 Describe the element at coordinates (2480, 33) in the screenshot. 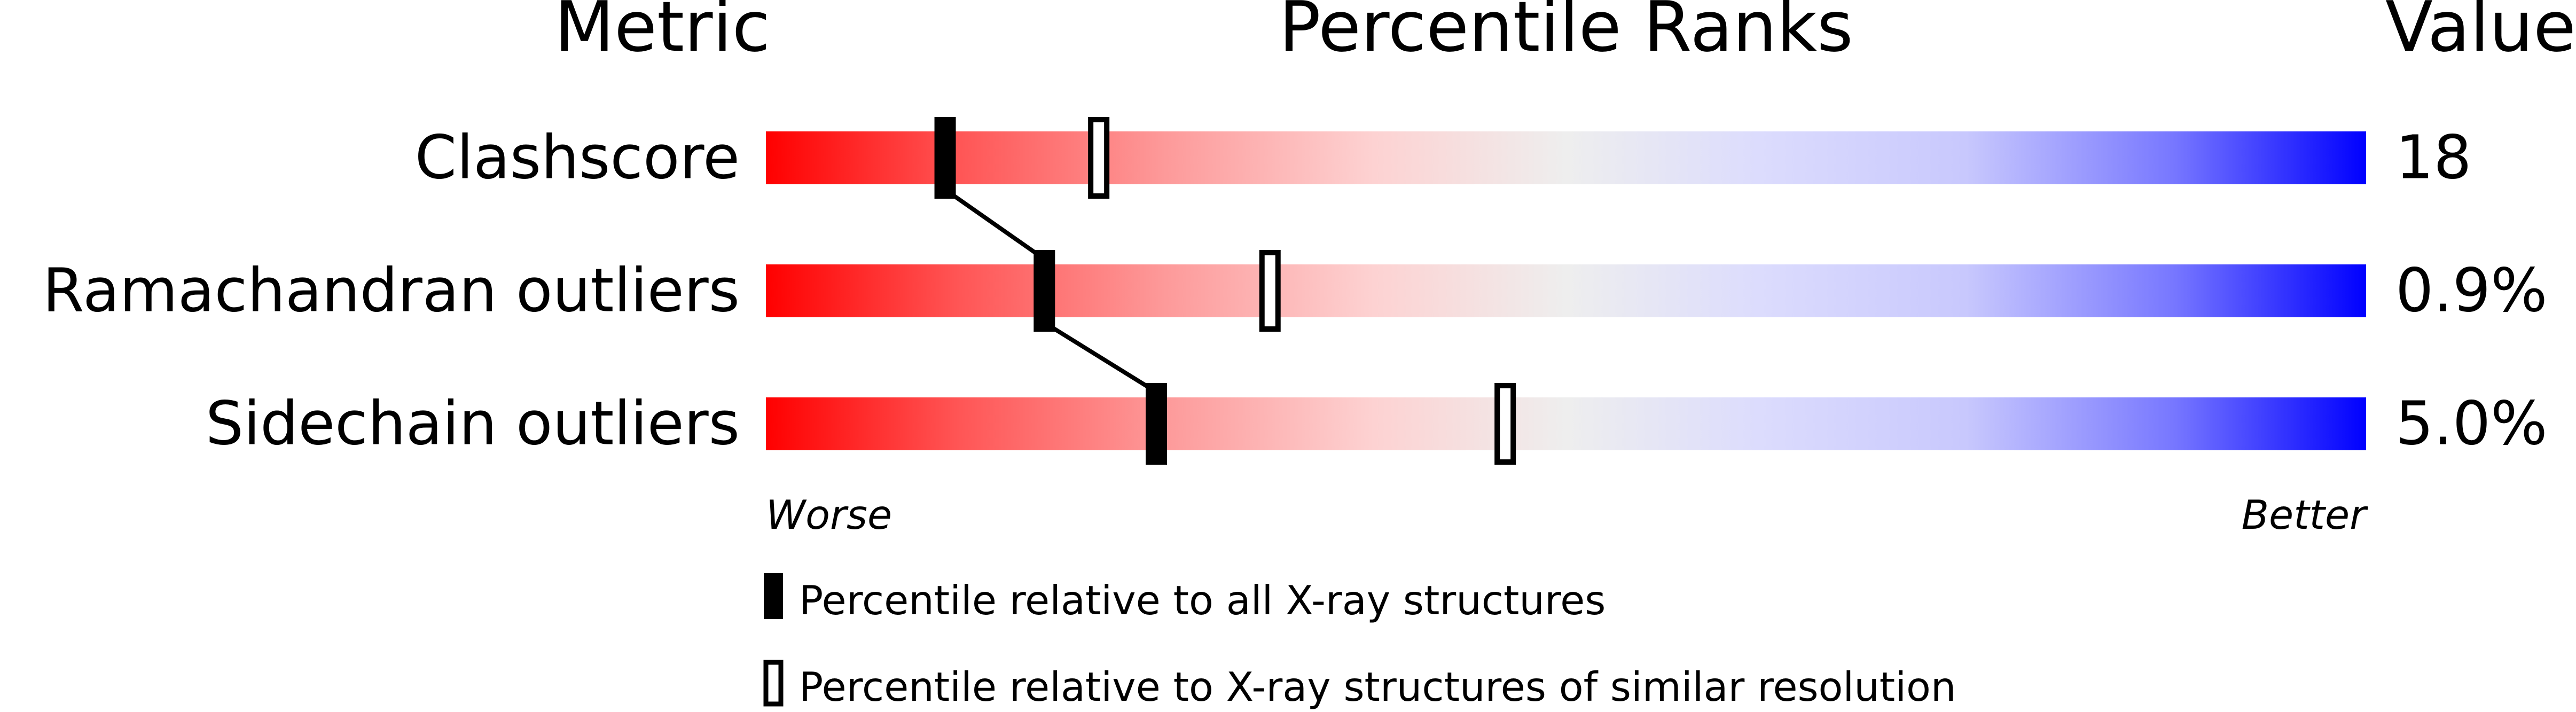

I see `header-value: Value` at that location.